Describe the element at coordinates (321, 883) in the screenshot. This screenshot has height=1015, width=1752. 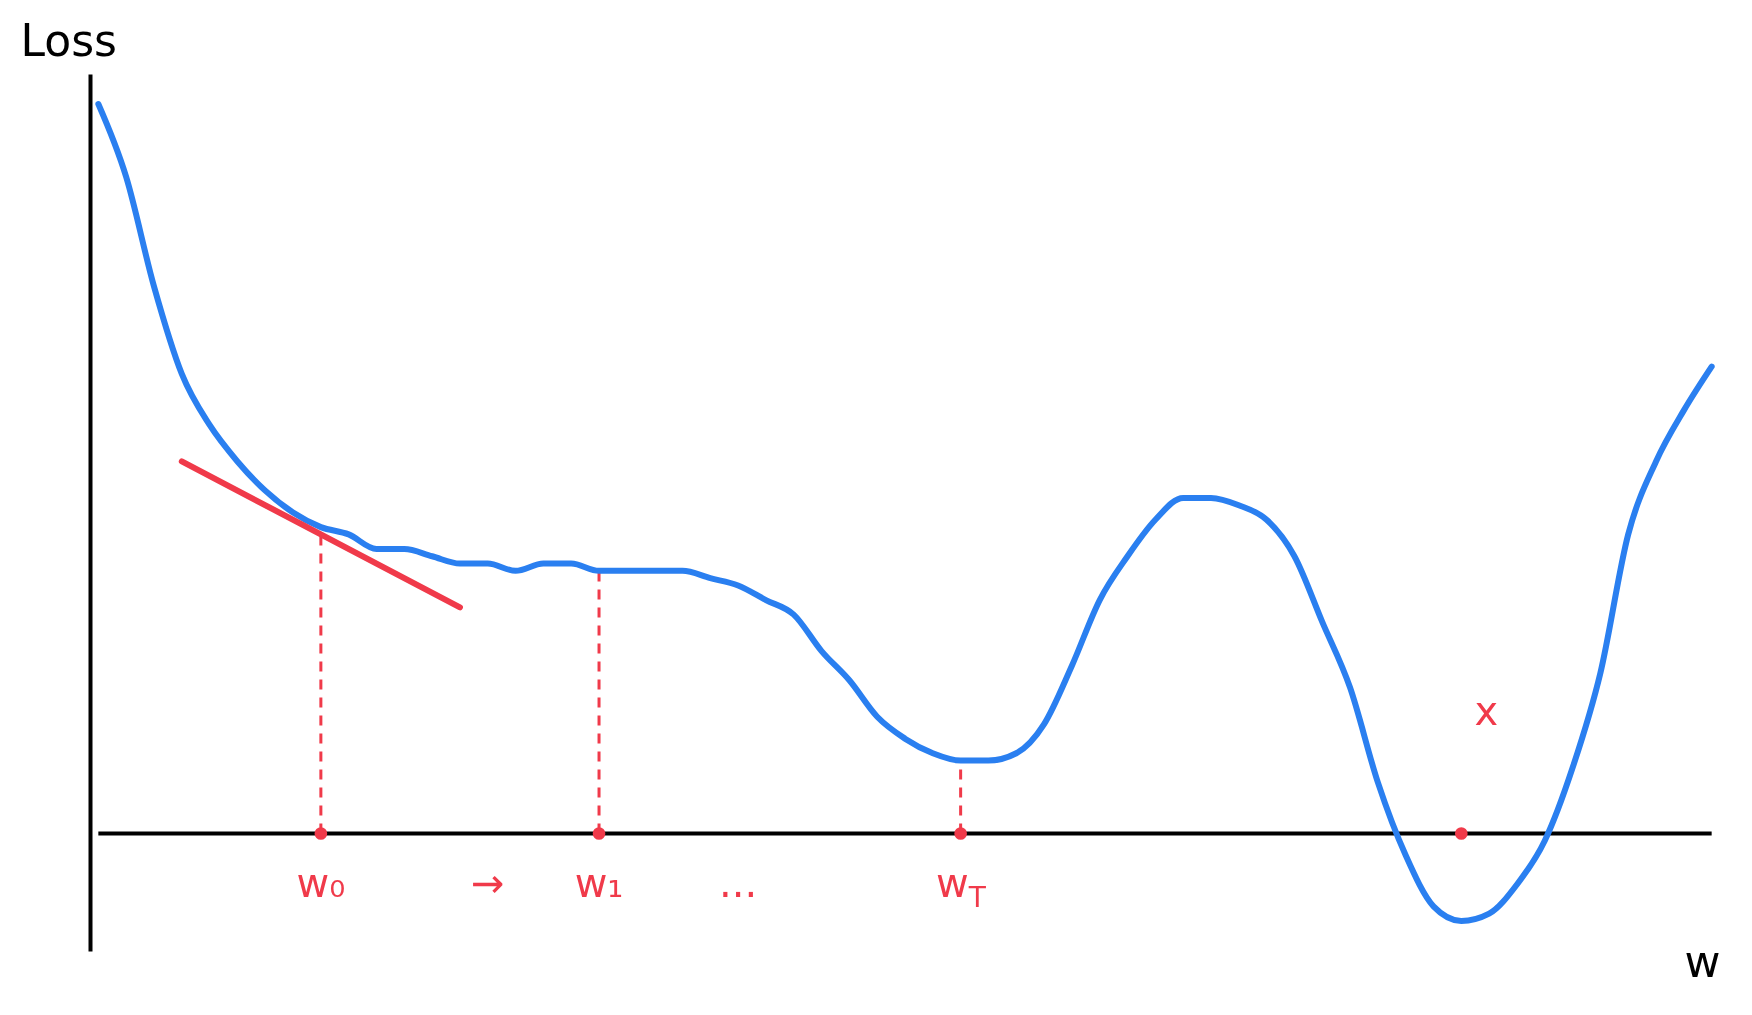
I see `x-tick-label: w₀` at that location.